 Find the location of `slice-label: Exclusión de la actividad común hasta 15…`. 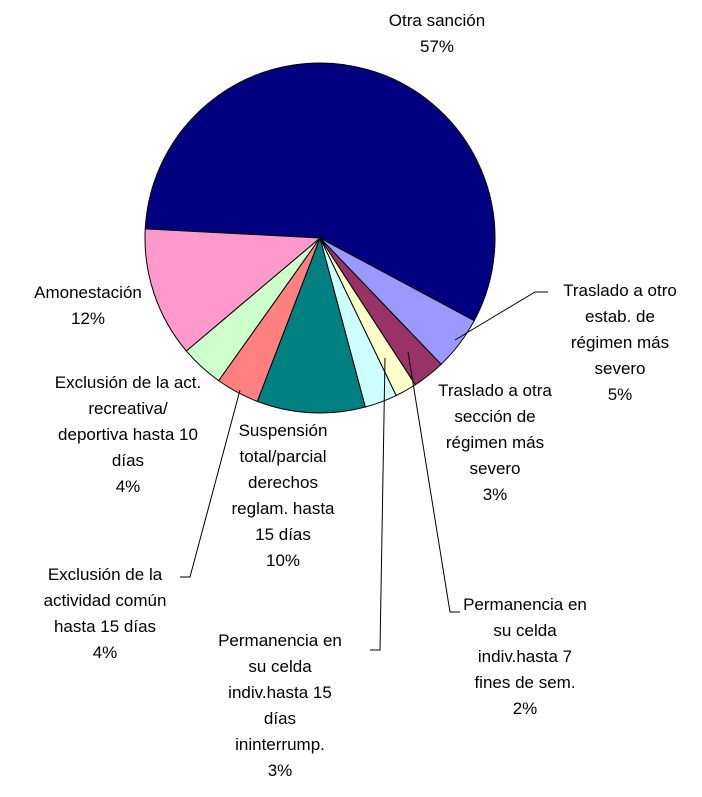

slice-label: Exclusión de la actividad común hasta 15… is located at coordinates (105, 614).